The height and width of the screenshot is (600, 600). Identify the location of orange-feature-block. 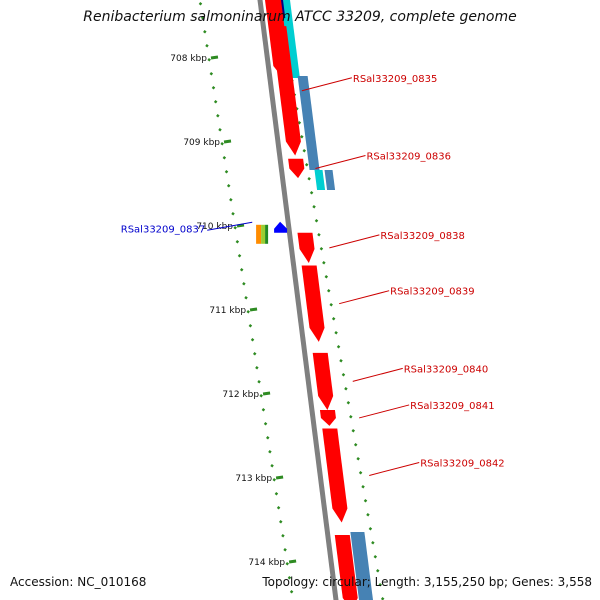
(259, 234).